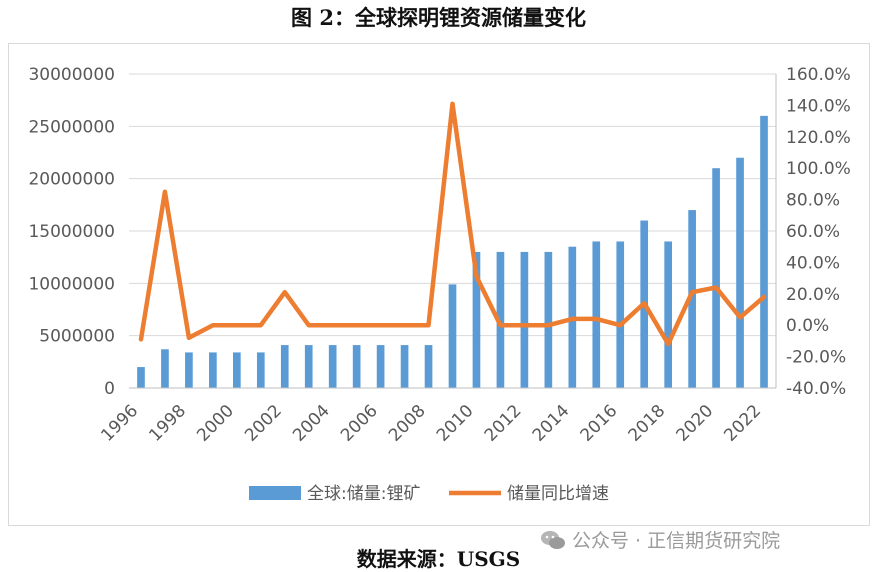  Describe the element at coordinates (813, 232) in the screenshot. I see `y-right-tick-label: 60.0%` at that location.